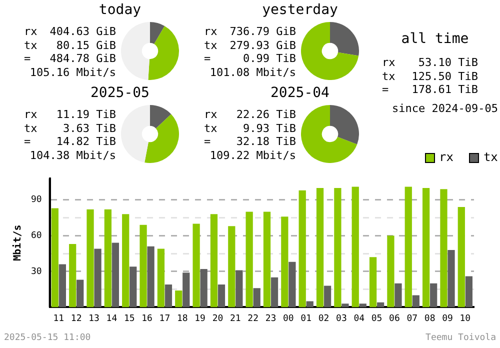  Describe the element at coordinates (430, 76) in the screenshot. I see `text: tx 125.50 TiB` at that location.